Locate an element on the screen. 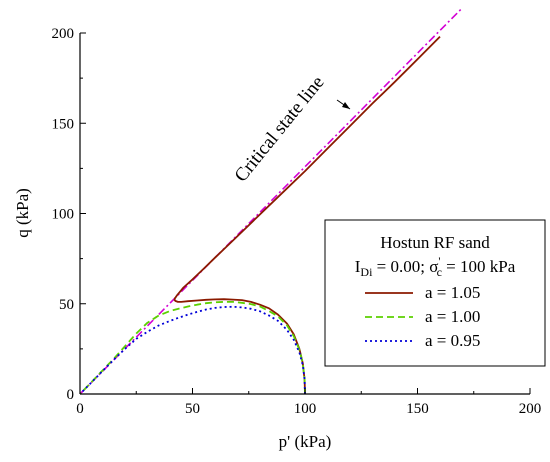  legend-subtitle-sigma-value: = 100 kPa is located at coordinates (479, 266).